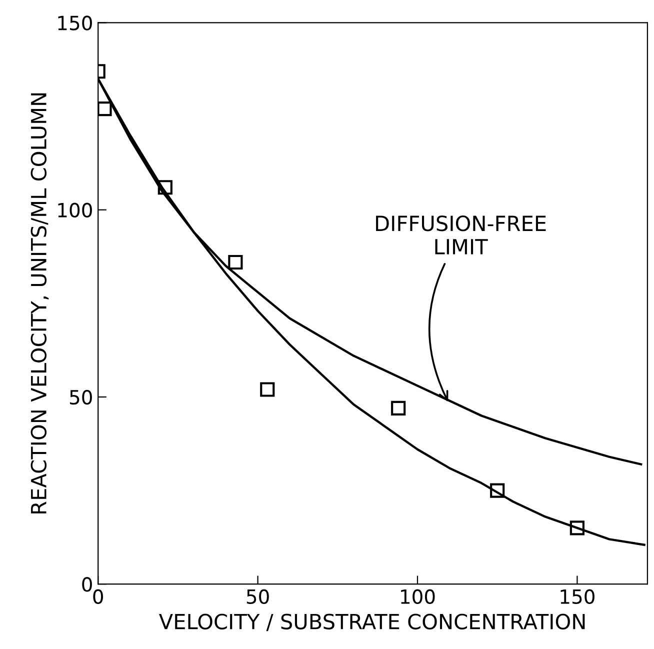  Describe the element at coordinates (75, 210) in the screenshot. I see `y-tick-label: 100` at that location.